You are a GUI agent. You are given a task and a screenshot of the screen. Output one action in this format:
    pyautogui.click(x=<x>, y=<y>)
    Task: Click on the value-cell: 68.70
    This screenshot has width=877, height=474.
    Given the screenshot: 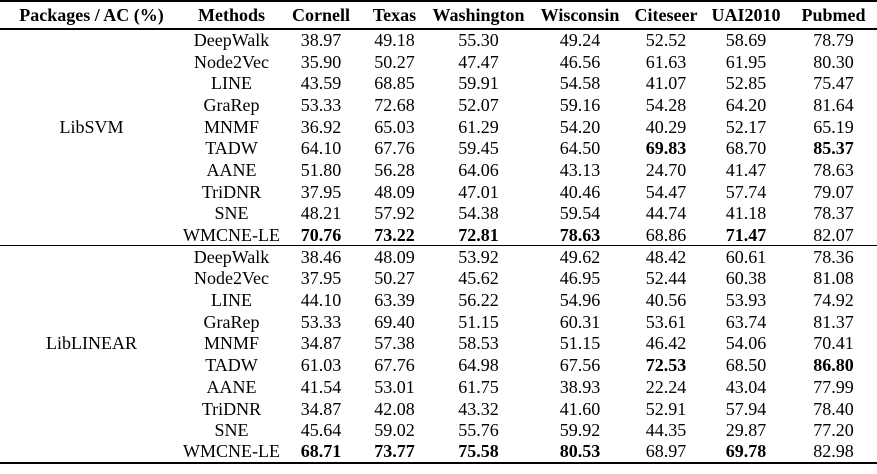 What is the action you would take?
    pyautogui.click(x=746, y=148)
    